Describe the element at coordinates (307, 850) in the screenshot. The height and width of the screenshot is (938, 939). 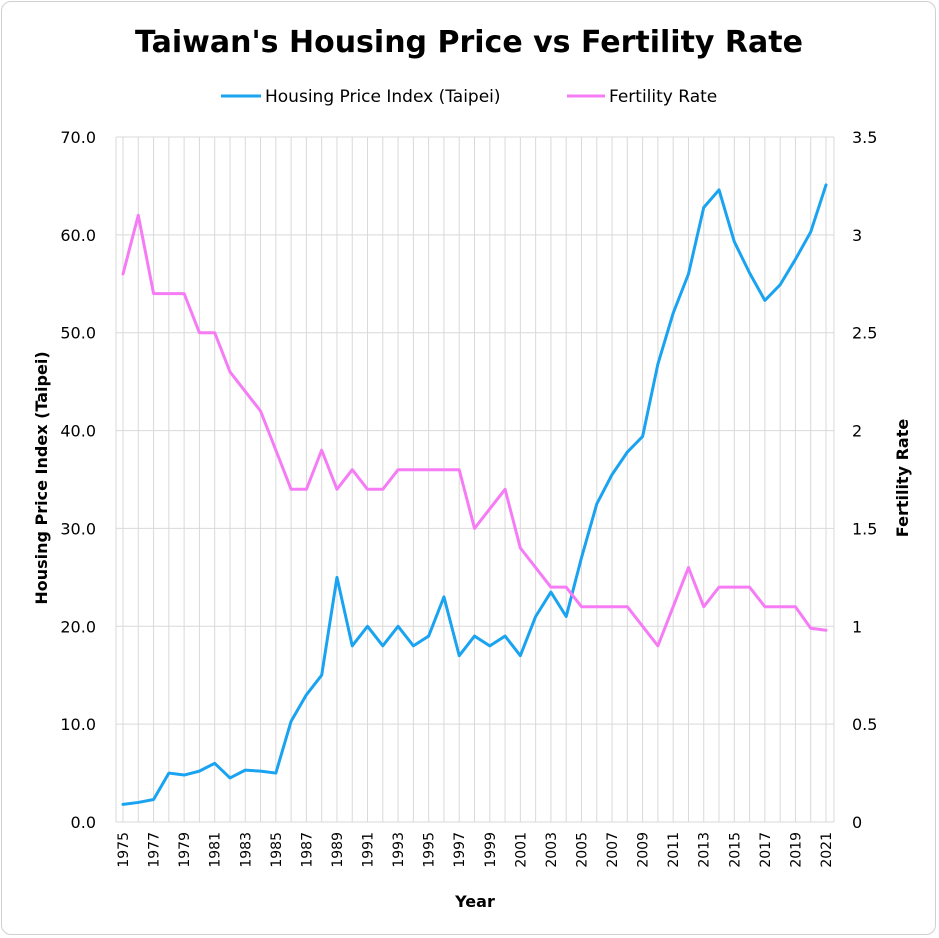
I see `x-tick-label: 1987` at that location.